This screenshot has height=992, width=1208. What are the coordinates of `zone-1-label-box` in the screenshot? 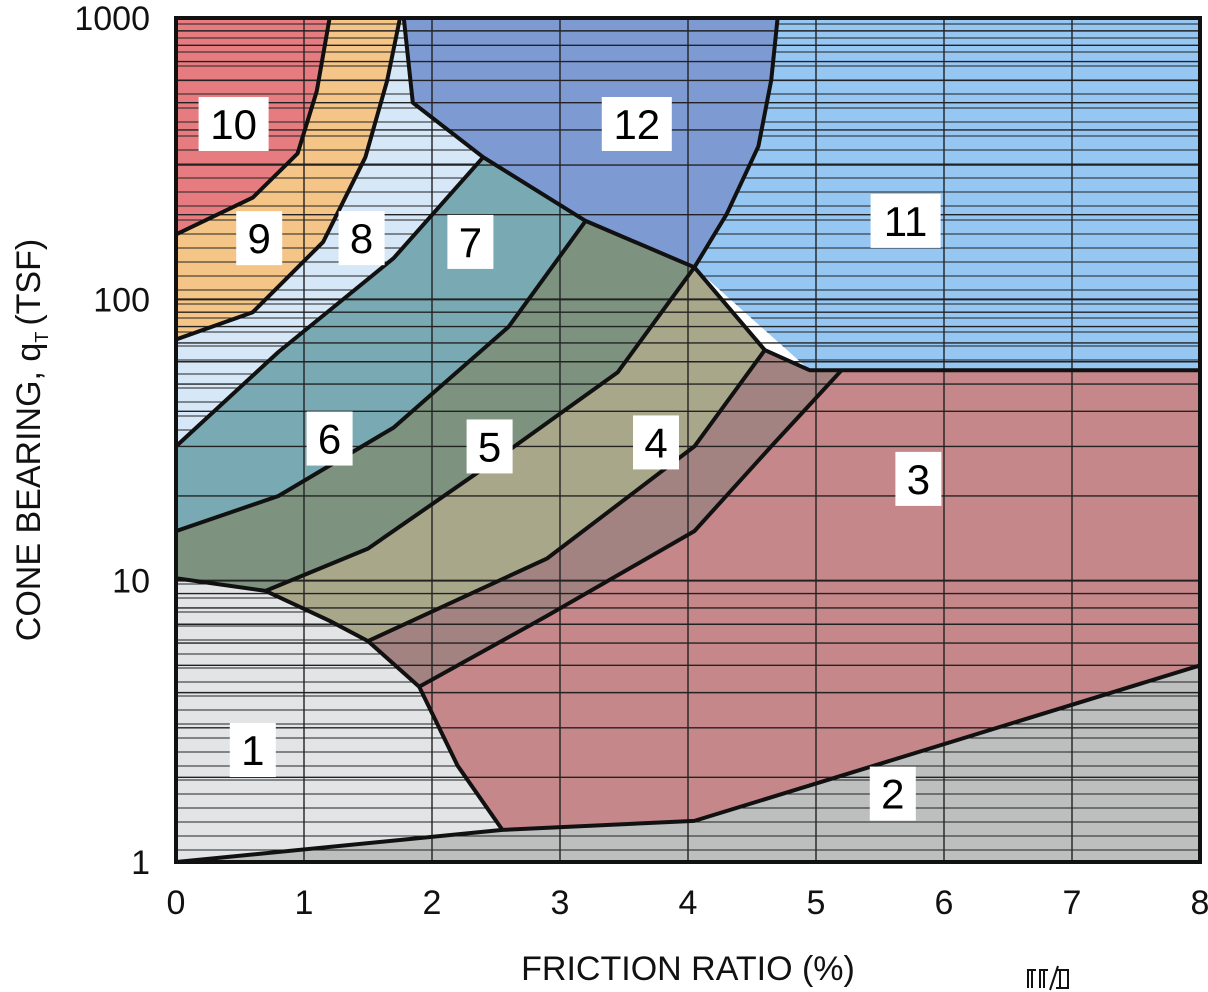 It's located at (252, 750).